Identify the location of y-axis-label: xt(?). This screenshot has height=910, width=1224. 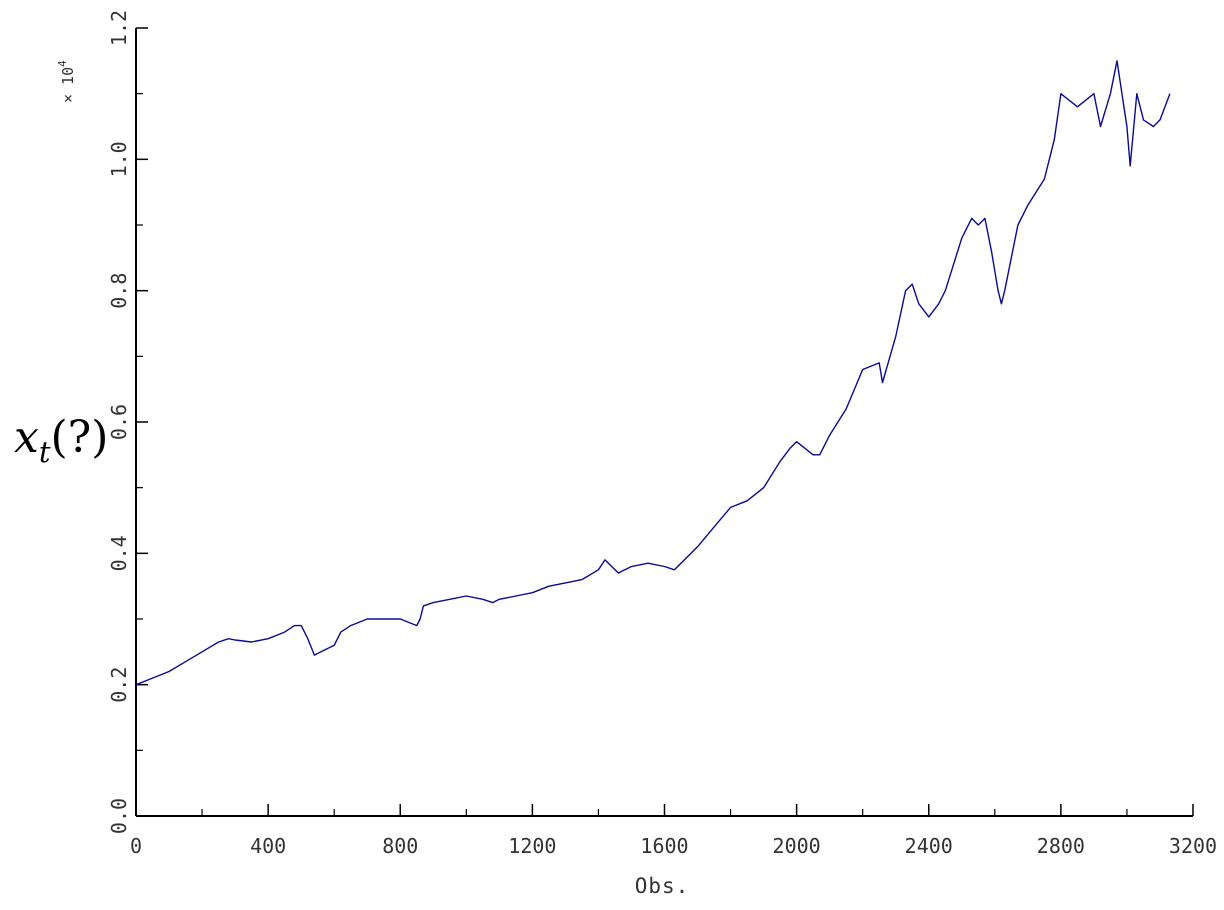
(61, 440).